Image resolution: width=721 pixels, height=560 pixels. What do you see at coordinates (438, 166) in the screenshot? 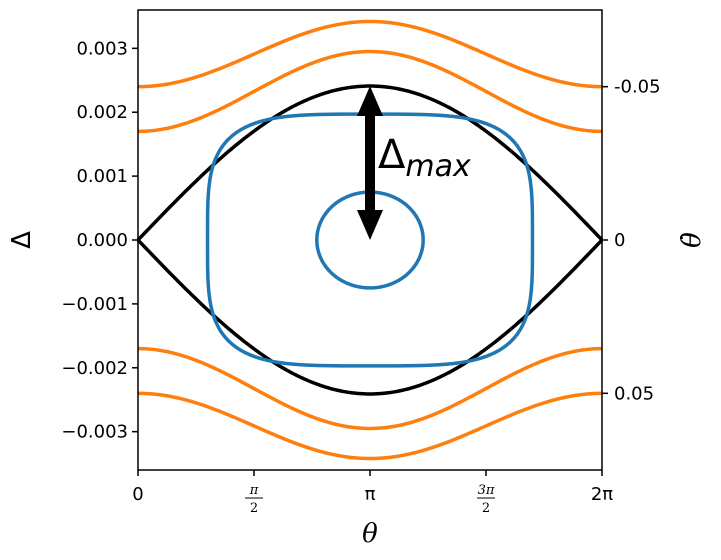
I see `delta-max-subscript: max` at bounding box center [438, 166].